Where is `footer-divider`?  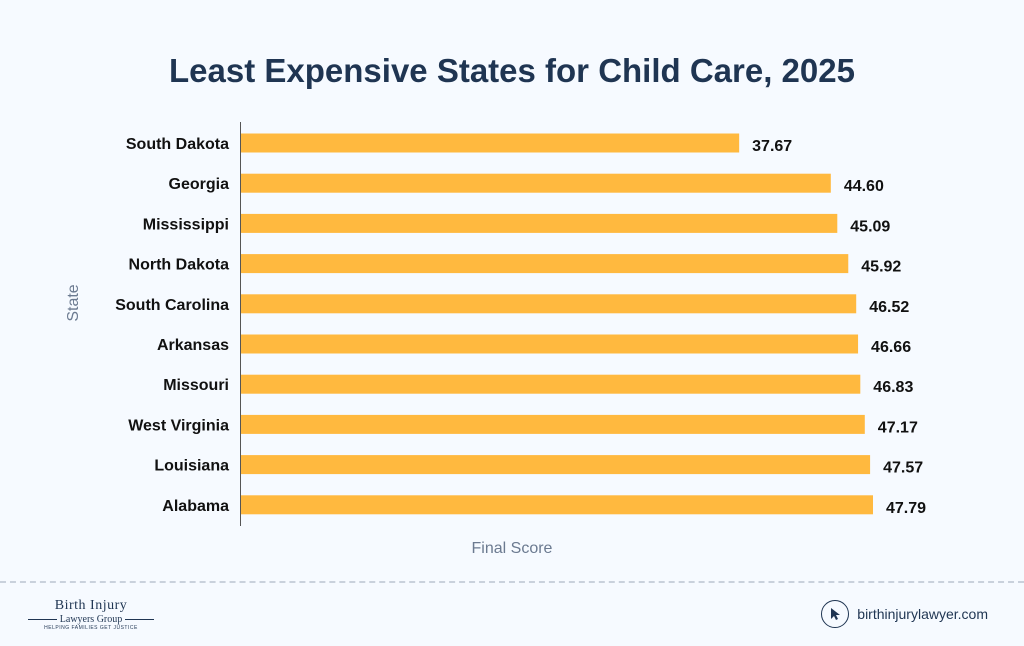
footer-divider is located at coordinates (512, 582).